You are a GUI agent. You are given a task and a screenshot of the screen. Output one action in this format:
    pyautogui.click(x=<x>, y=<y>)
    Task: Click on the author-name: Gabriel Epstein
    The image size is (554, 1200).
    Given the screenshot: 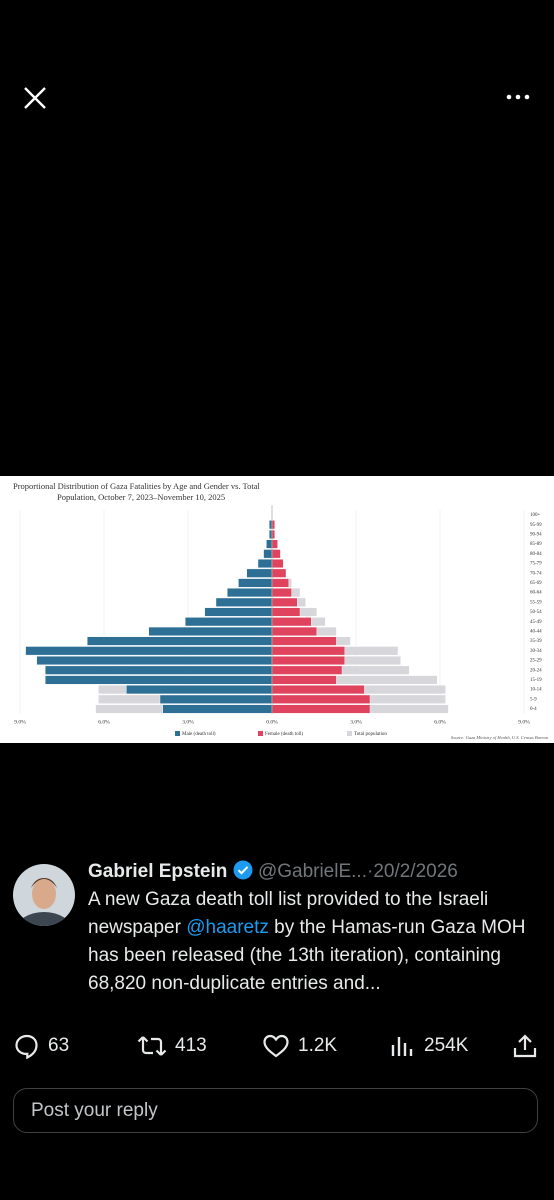 What is the action you would take?
    pyautogui.click(x=158, y=871)
    